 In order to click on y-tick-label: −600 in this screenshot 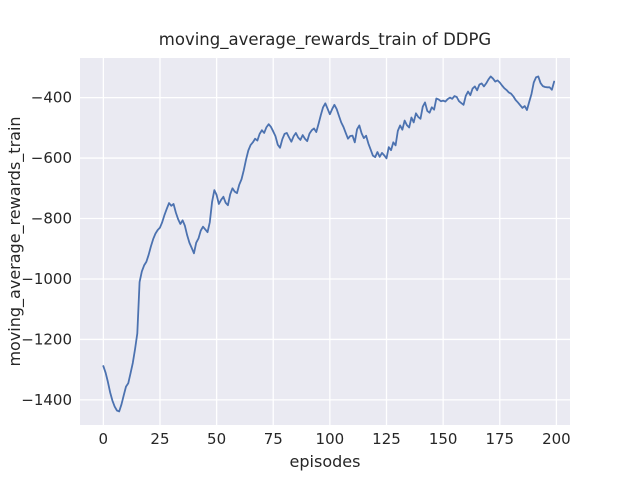, I will do `click(51, 158)`.